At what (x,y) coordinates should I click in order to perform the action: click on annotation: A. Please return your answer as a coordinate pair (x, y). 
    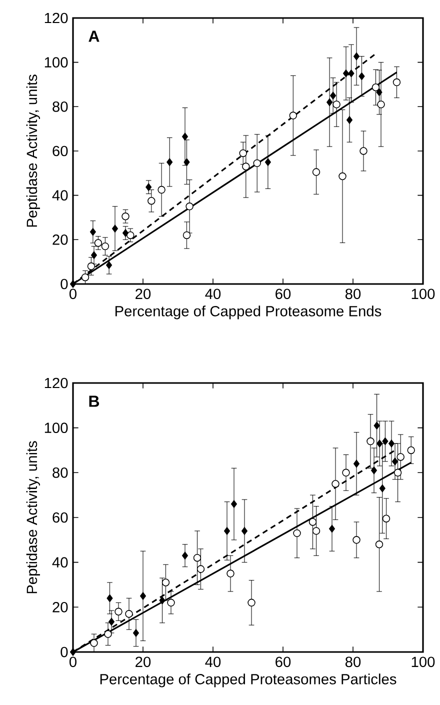
    Looking at the image, I should click on (94, 36).